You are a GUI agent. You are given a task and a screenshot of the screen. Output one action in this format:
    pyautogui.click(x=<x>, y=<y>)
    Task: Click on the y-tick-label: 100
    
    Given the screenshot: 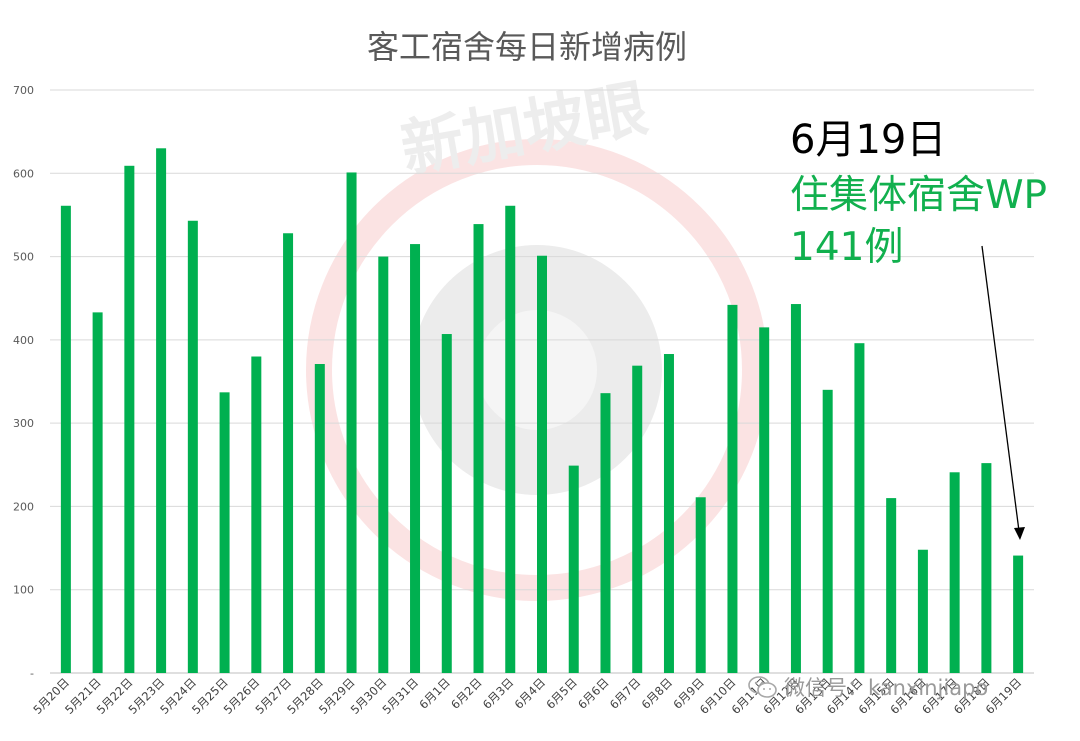 What is the action you would take?
    pyautogui.click(x=23, y=590)
    